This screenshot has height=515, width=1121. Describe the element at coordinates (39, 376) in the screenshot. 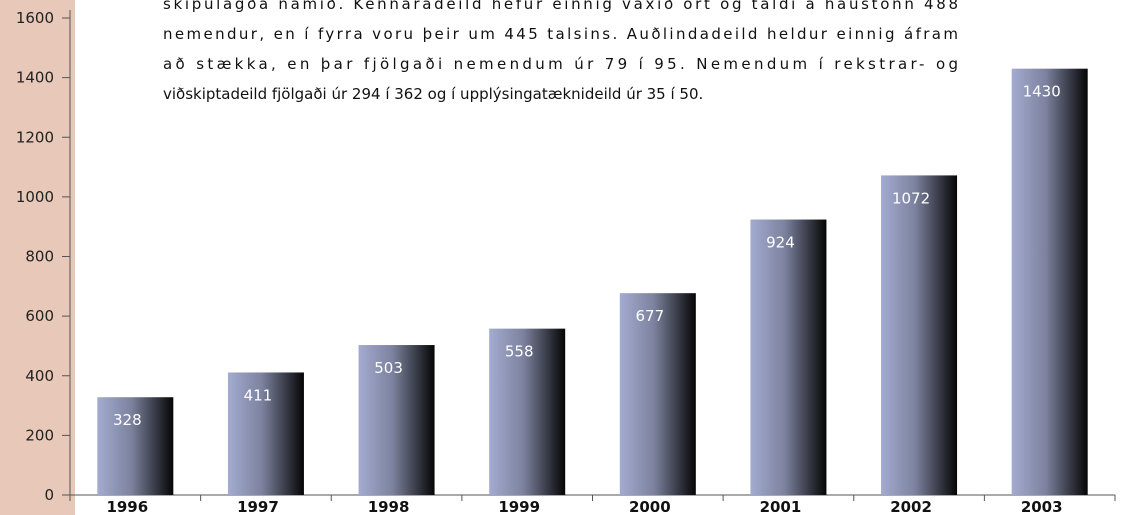

I see `y-tick-label: 400` at that location.